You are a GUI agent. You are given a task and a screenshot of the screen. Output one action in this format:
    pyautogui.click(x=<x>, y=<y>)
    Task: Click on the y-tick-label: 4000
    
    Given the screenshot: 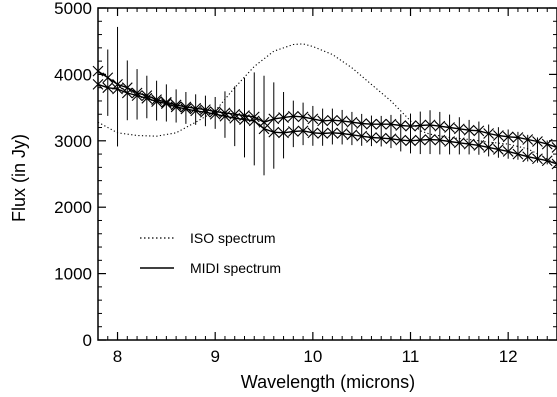 What is the action you would take?
    pyautogui.click(x=73, y=74)
    